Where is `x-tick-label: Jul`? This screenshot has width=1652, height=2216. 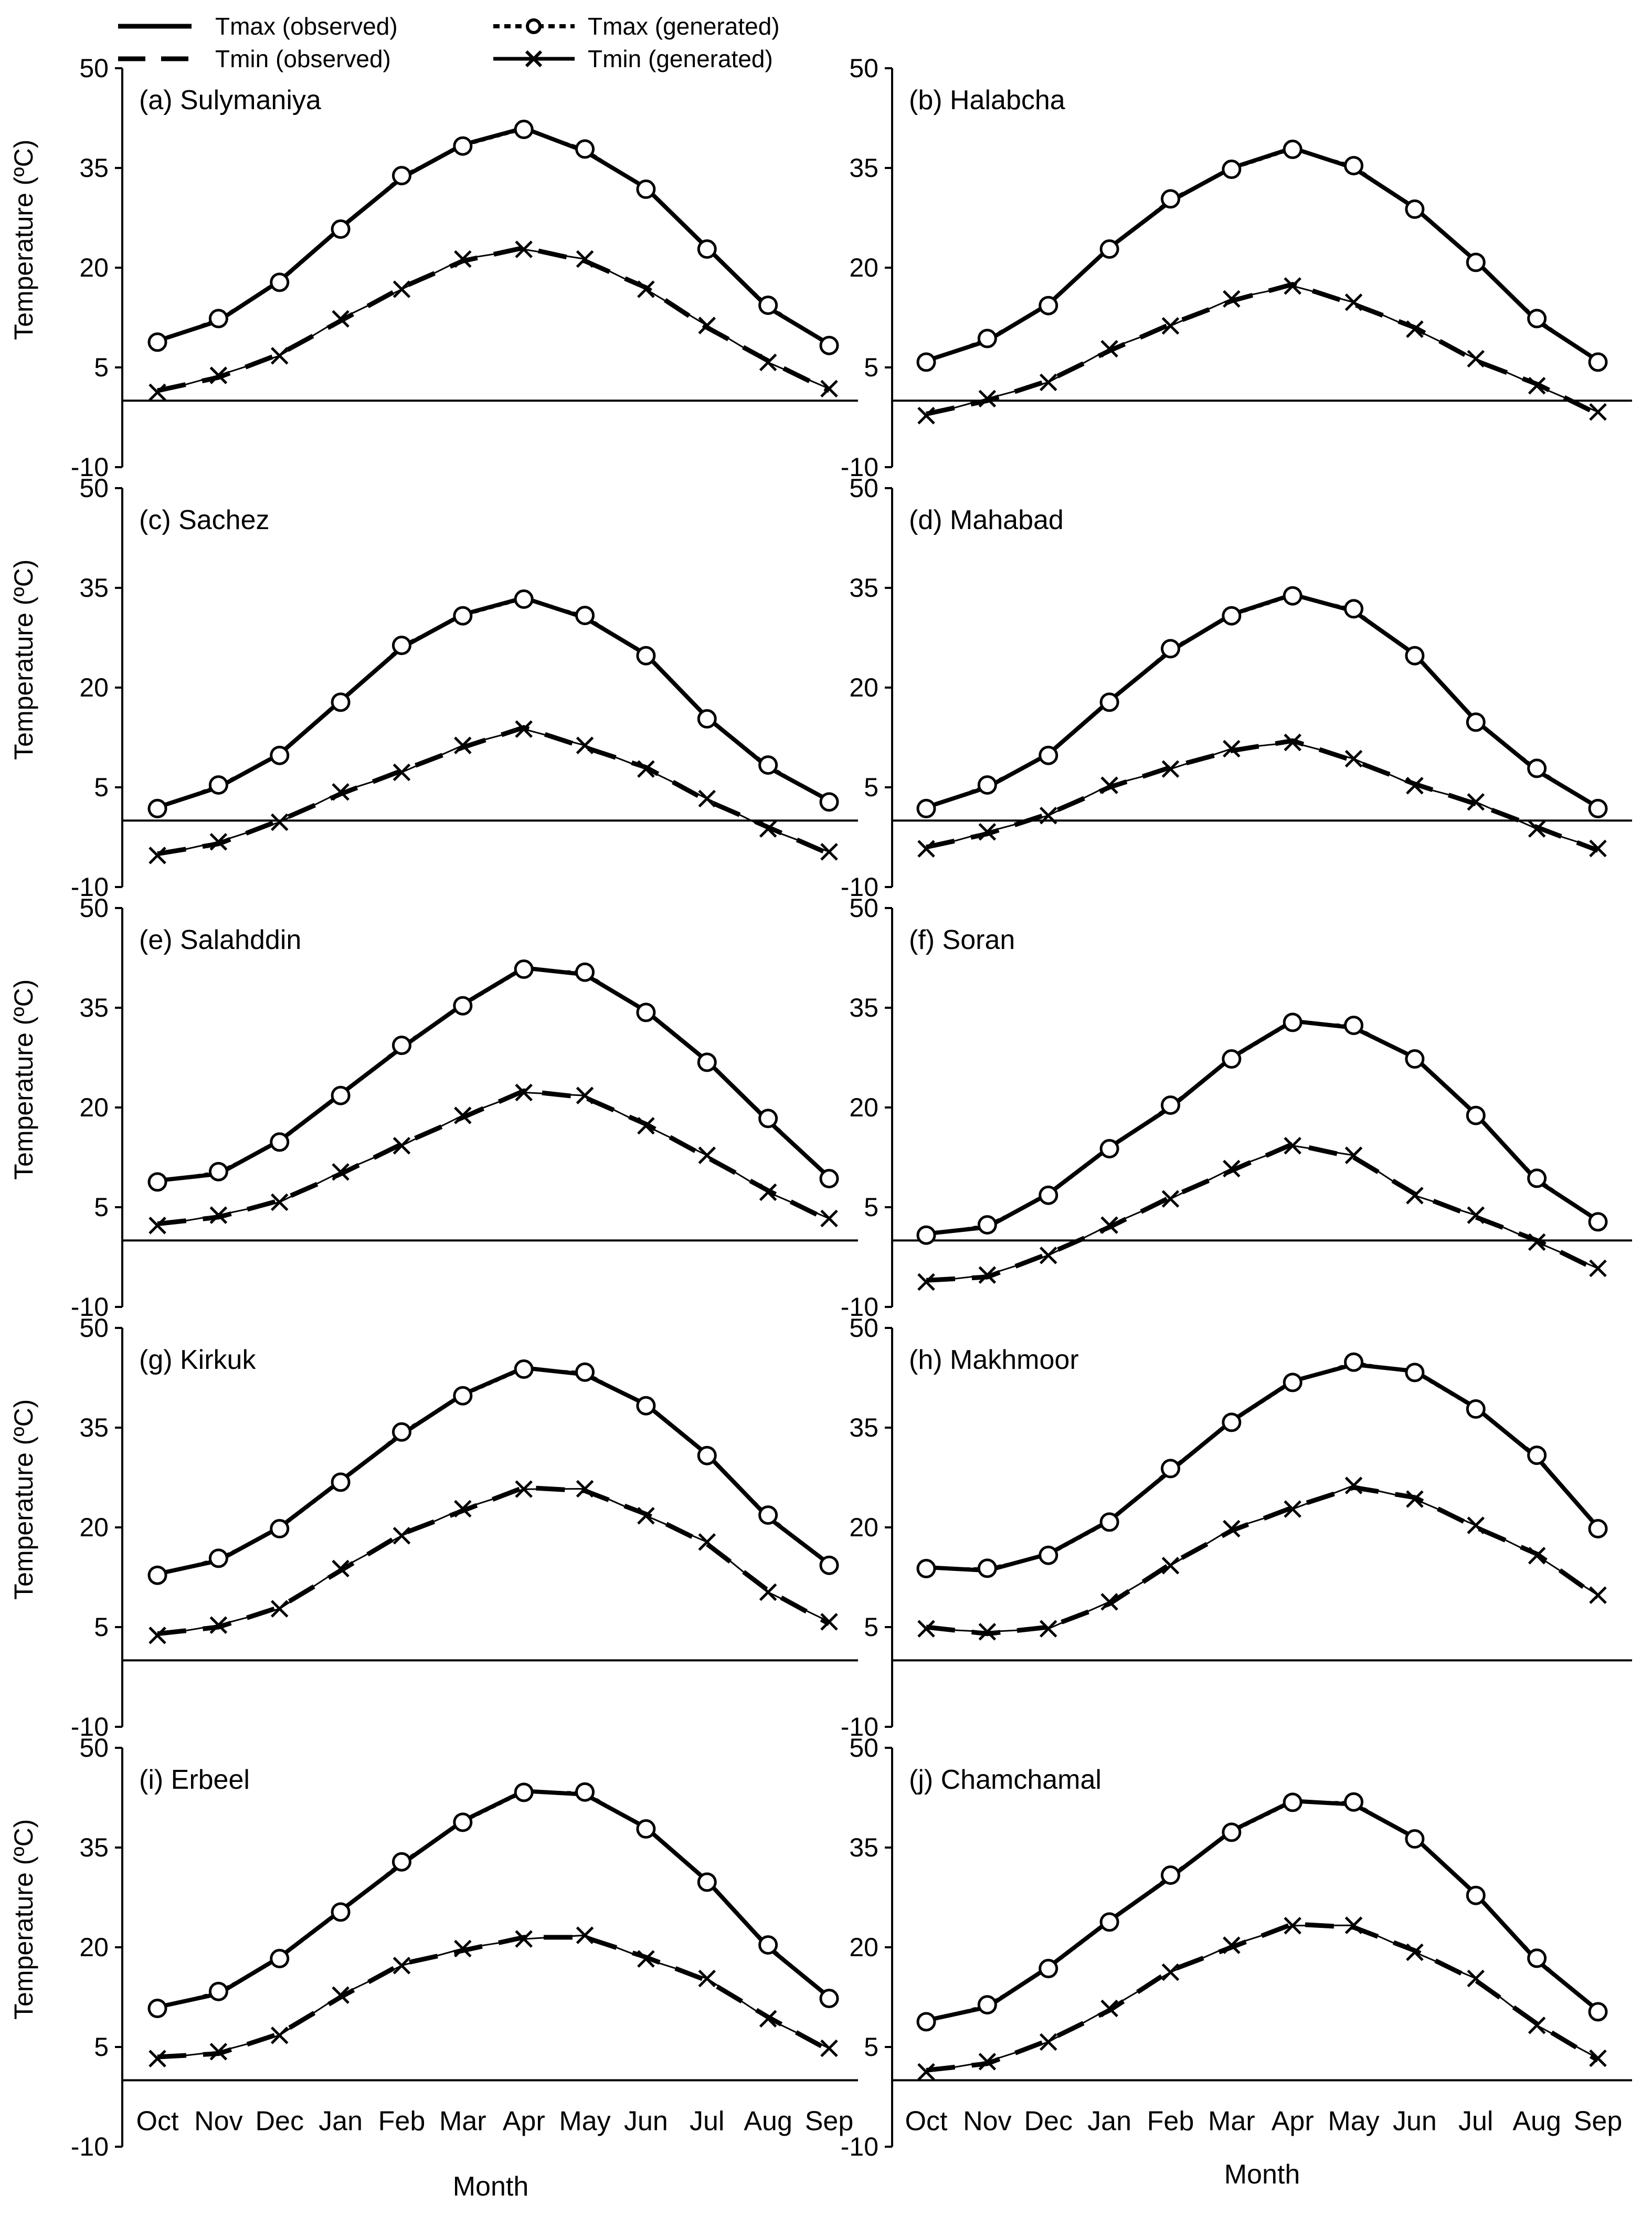 x-tick-label: Jul is located at coordinates (1475, 2121).